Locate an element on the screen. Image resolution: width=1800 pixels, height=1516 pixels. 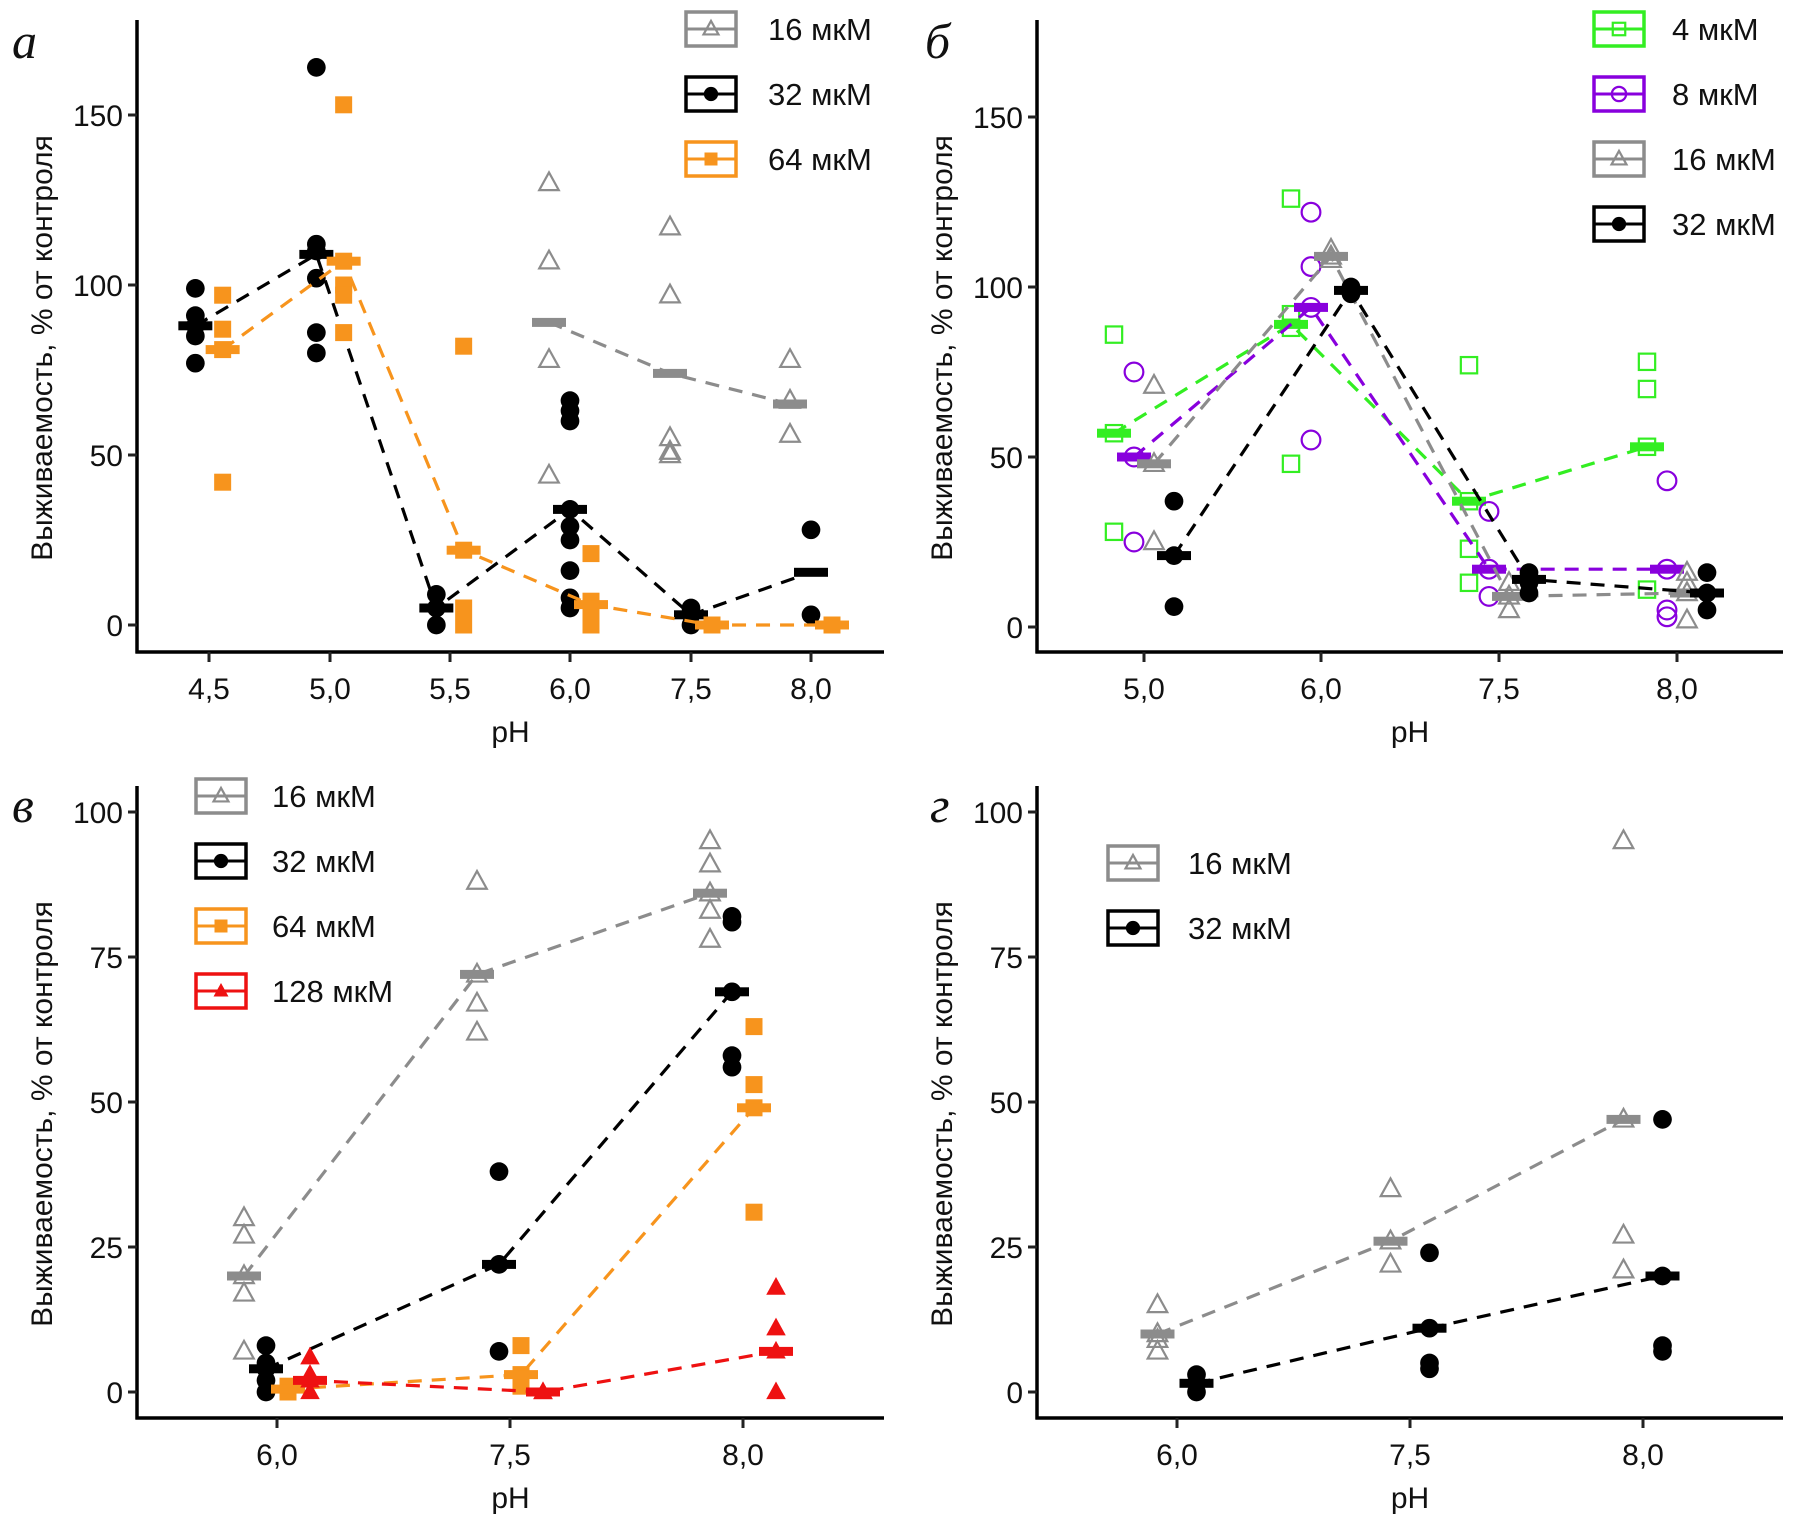
legend-label: 64 мкМ is located at coordinates (324, 926).